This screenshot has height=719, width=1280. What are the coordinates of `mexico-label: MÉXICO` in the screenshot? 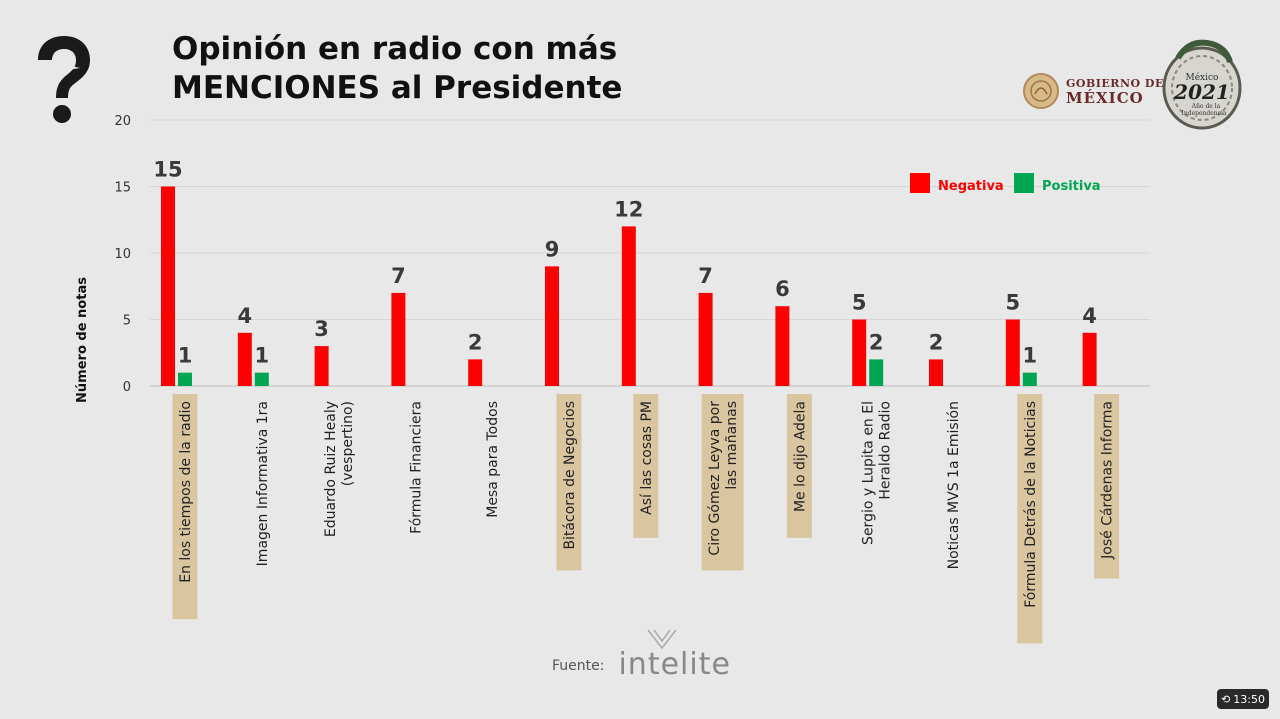 It's located at (1105, 98).